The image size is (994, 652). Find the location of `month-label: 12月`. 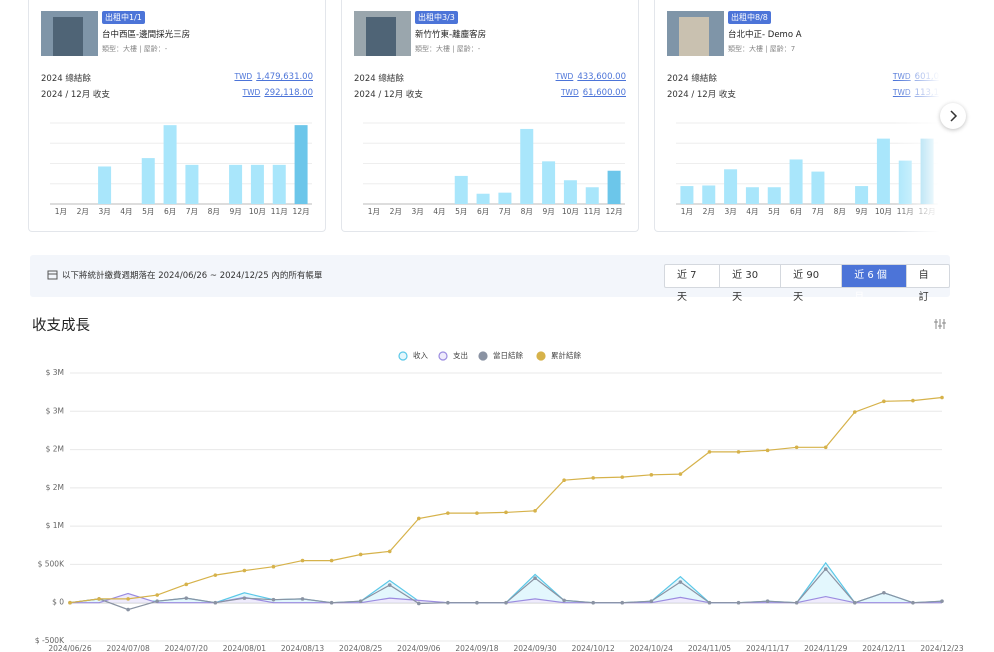

month-label: 12月 is located at coordinates (614, 211).